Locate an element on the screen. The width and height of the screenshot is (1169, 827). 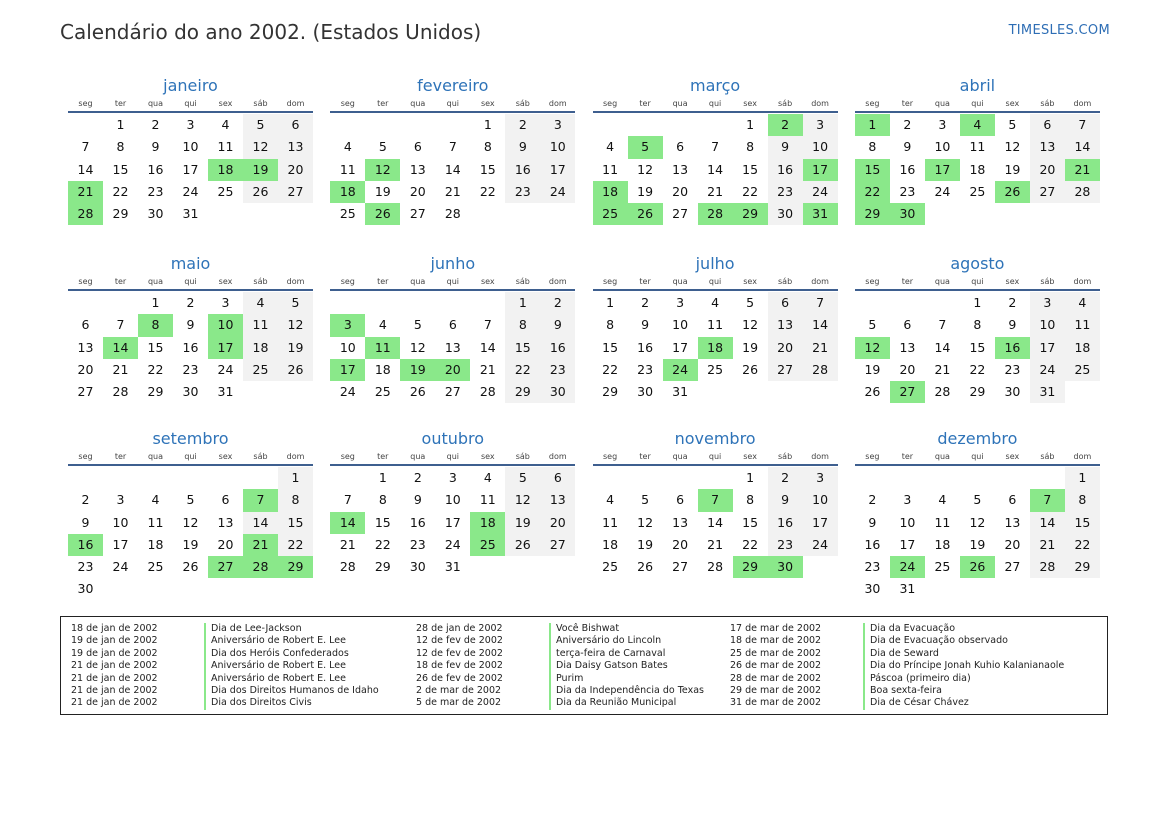
day-cell: 4 is located at coordinates (1082, 303).